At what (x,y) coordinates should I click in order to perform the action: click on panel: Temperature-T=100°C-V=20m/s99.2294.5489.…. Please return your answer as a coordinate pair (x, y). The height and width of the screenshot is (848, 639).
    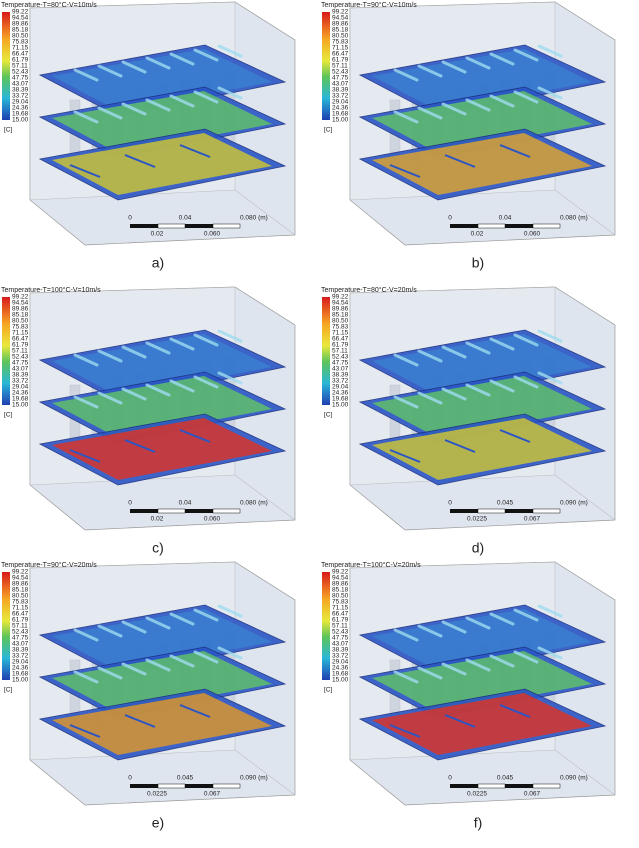
    Looking at the image, I should click on (468, 696).